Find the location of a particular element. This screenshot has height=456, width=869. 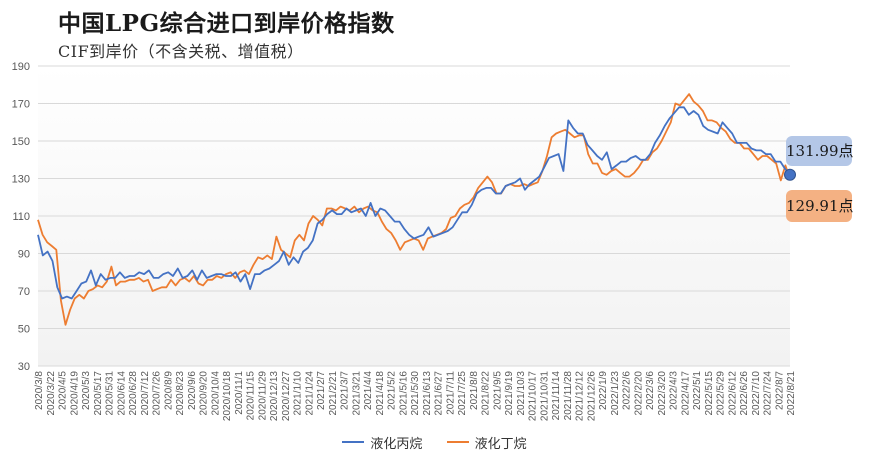

x-tick-label: 2022/3/6 is located at coordinates (650, 390).